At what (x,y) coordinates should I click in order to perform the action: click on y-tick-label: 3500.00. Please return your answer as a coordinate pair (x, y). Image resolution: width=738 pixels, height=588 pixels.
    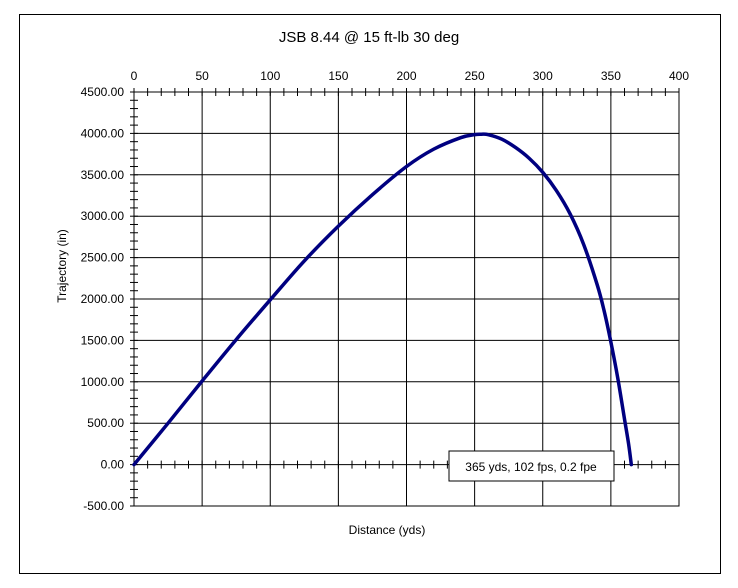
    Looking at the image, I should click on (103, 175).